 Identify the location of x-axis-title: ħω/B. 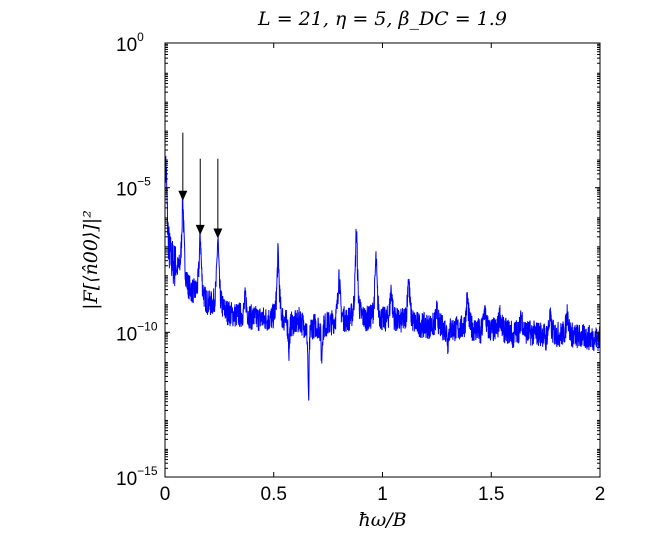
(382, 520).